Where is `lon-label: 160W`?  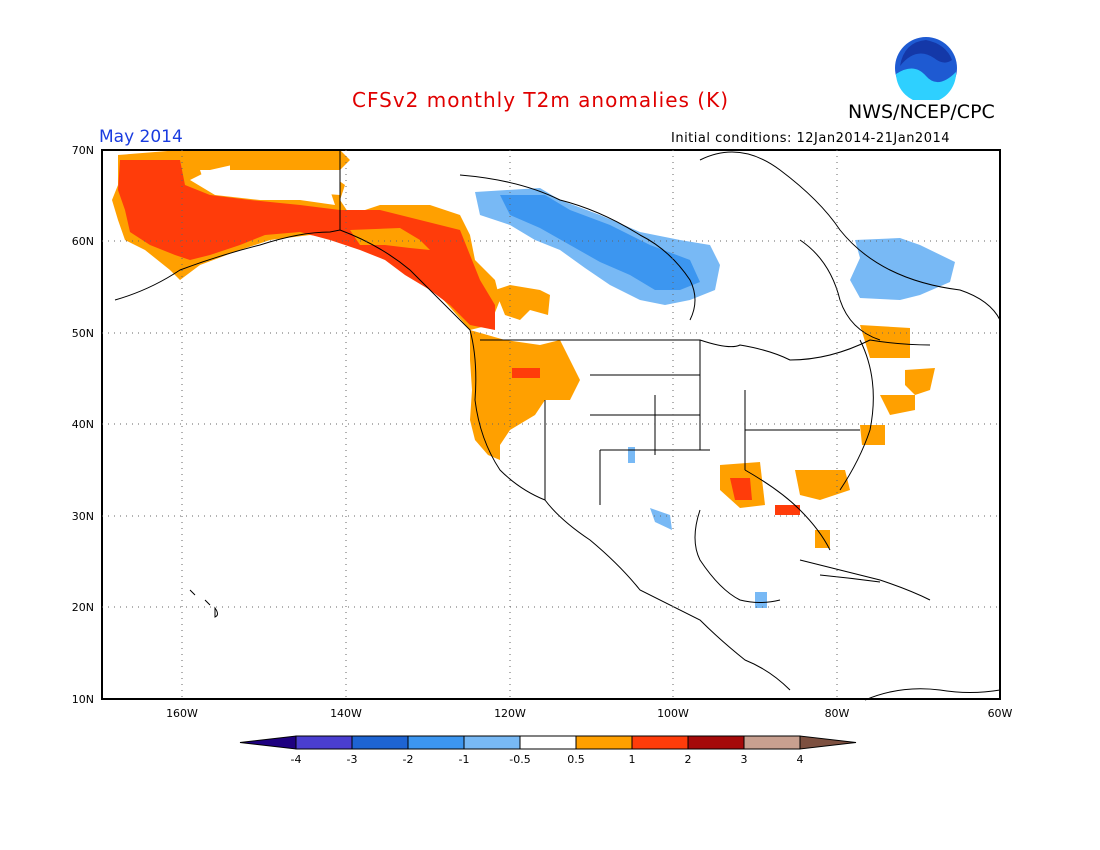
lon-label: 160W is located at coordinates (182, 713).